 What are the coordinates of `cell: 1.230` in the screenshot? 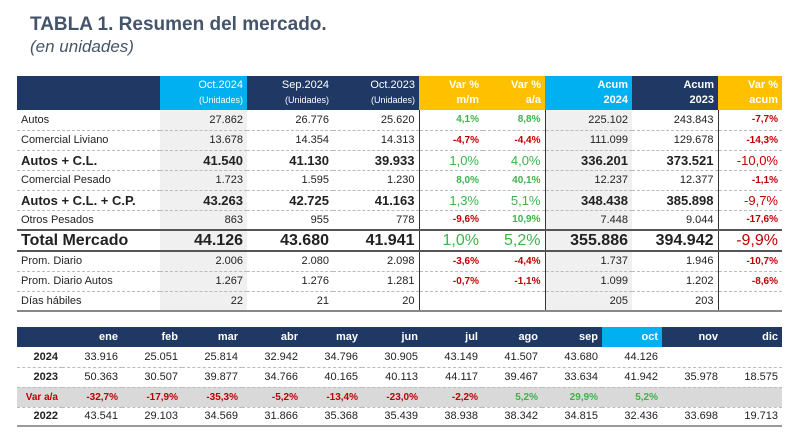 It's located at (376, 180).